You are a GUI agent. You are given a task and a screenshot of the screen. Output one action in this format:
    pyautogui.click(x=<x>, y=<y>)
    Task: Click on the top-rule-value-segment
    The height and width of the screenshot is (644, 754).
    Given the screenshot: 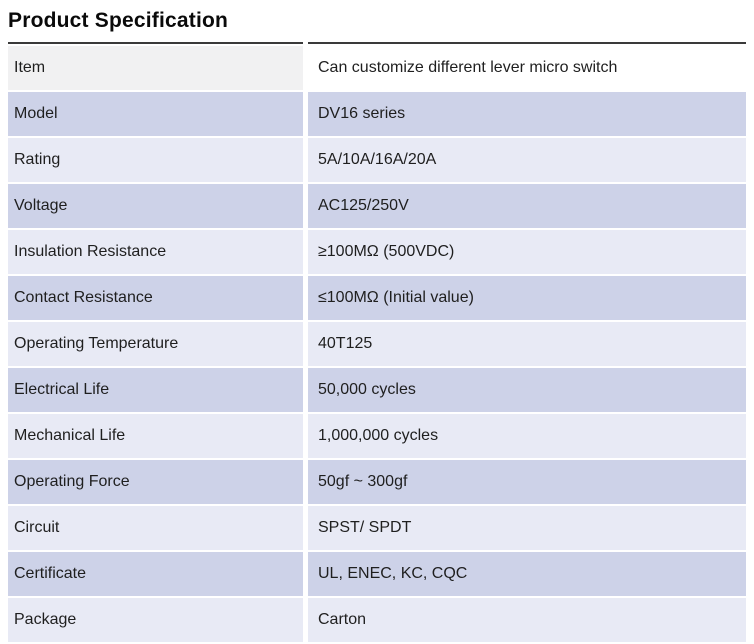 What is the action you would take?
    pyautogui.click(x=527, y=43)
    